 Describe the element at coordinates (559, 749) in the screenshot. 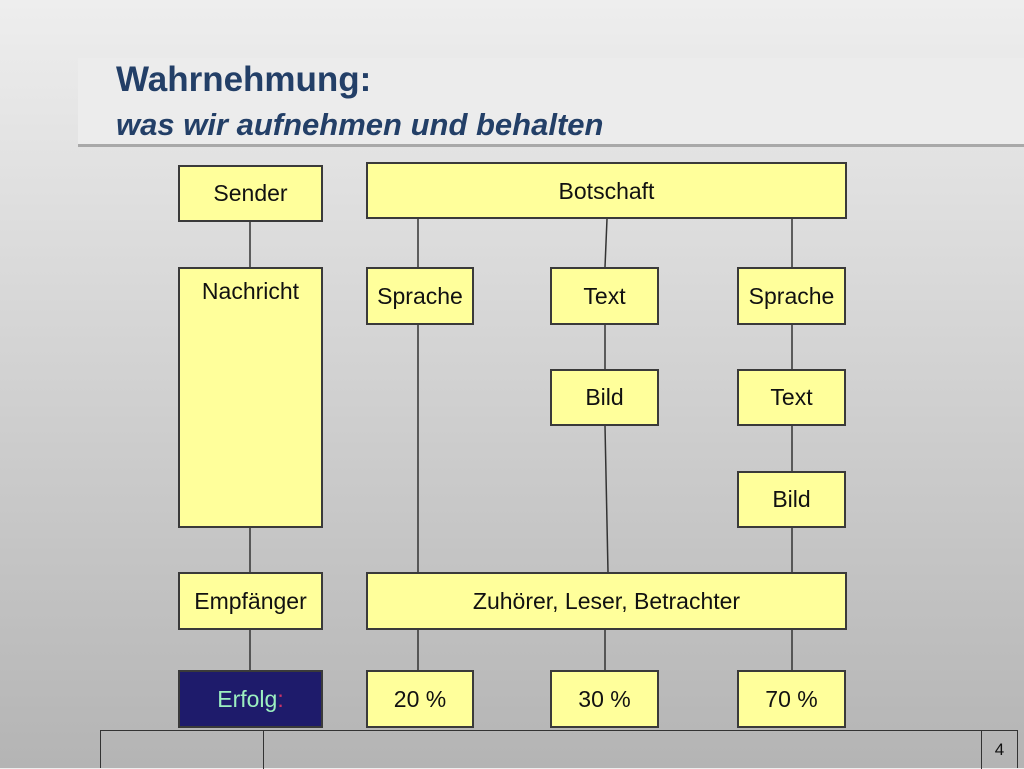

I see `footer-bar: 4` at that location.